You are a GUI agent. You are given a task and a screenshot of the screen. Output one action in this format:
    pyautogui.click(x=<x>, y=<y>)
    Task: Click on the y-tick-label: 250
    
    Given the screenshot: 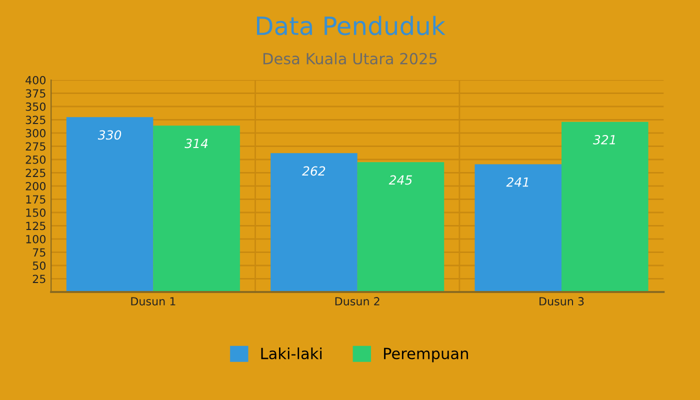 What is the action you would take?
    pyautogui.click(x=36, y=159)
    